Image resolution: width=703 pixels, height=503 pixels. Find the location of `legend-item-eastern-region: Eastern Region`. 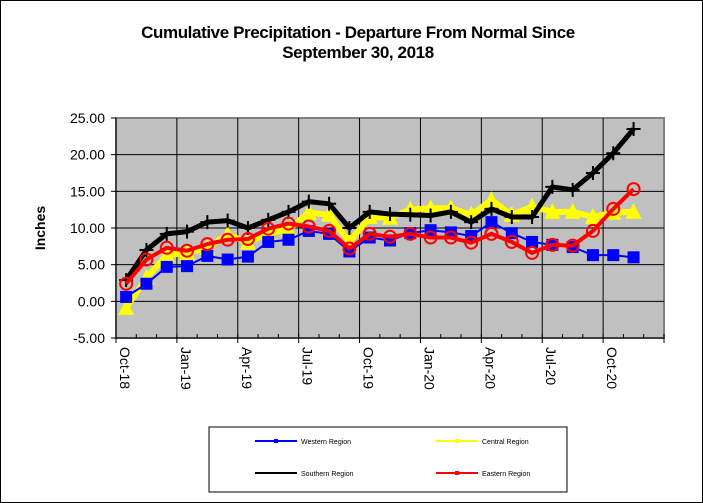

legend-item-eastern-region: Eastern Region is located at coordinates (483, 474).